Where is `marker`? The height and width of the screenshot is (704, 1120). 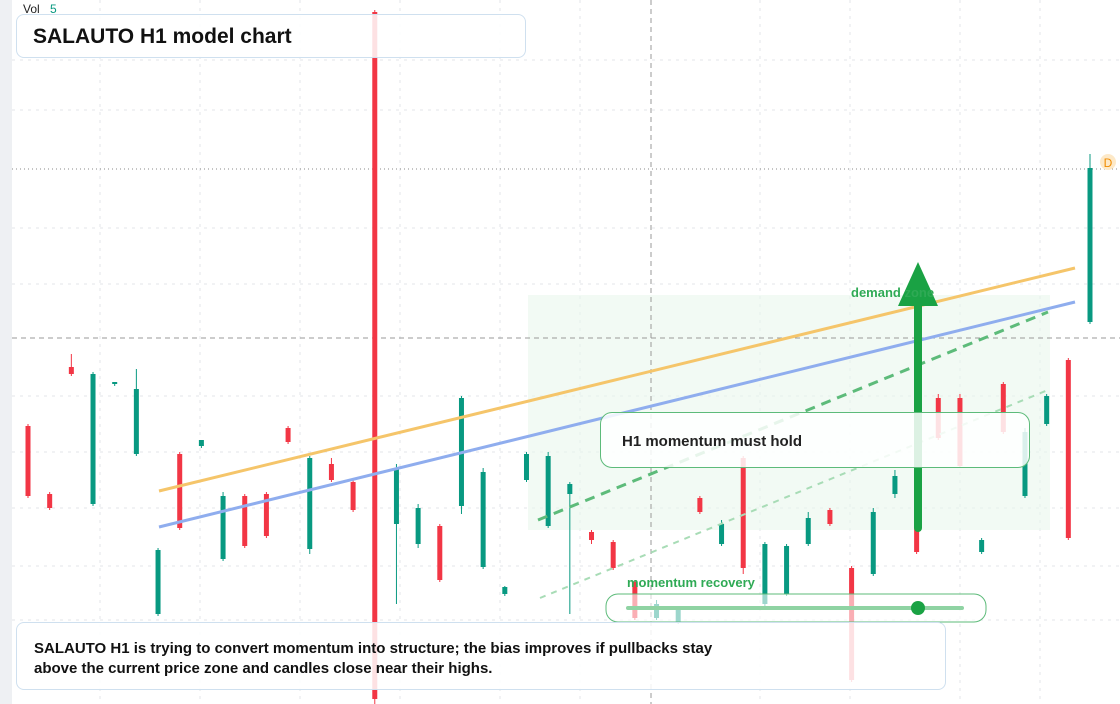 marker is located at coordinates (1108, 162).